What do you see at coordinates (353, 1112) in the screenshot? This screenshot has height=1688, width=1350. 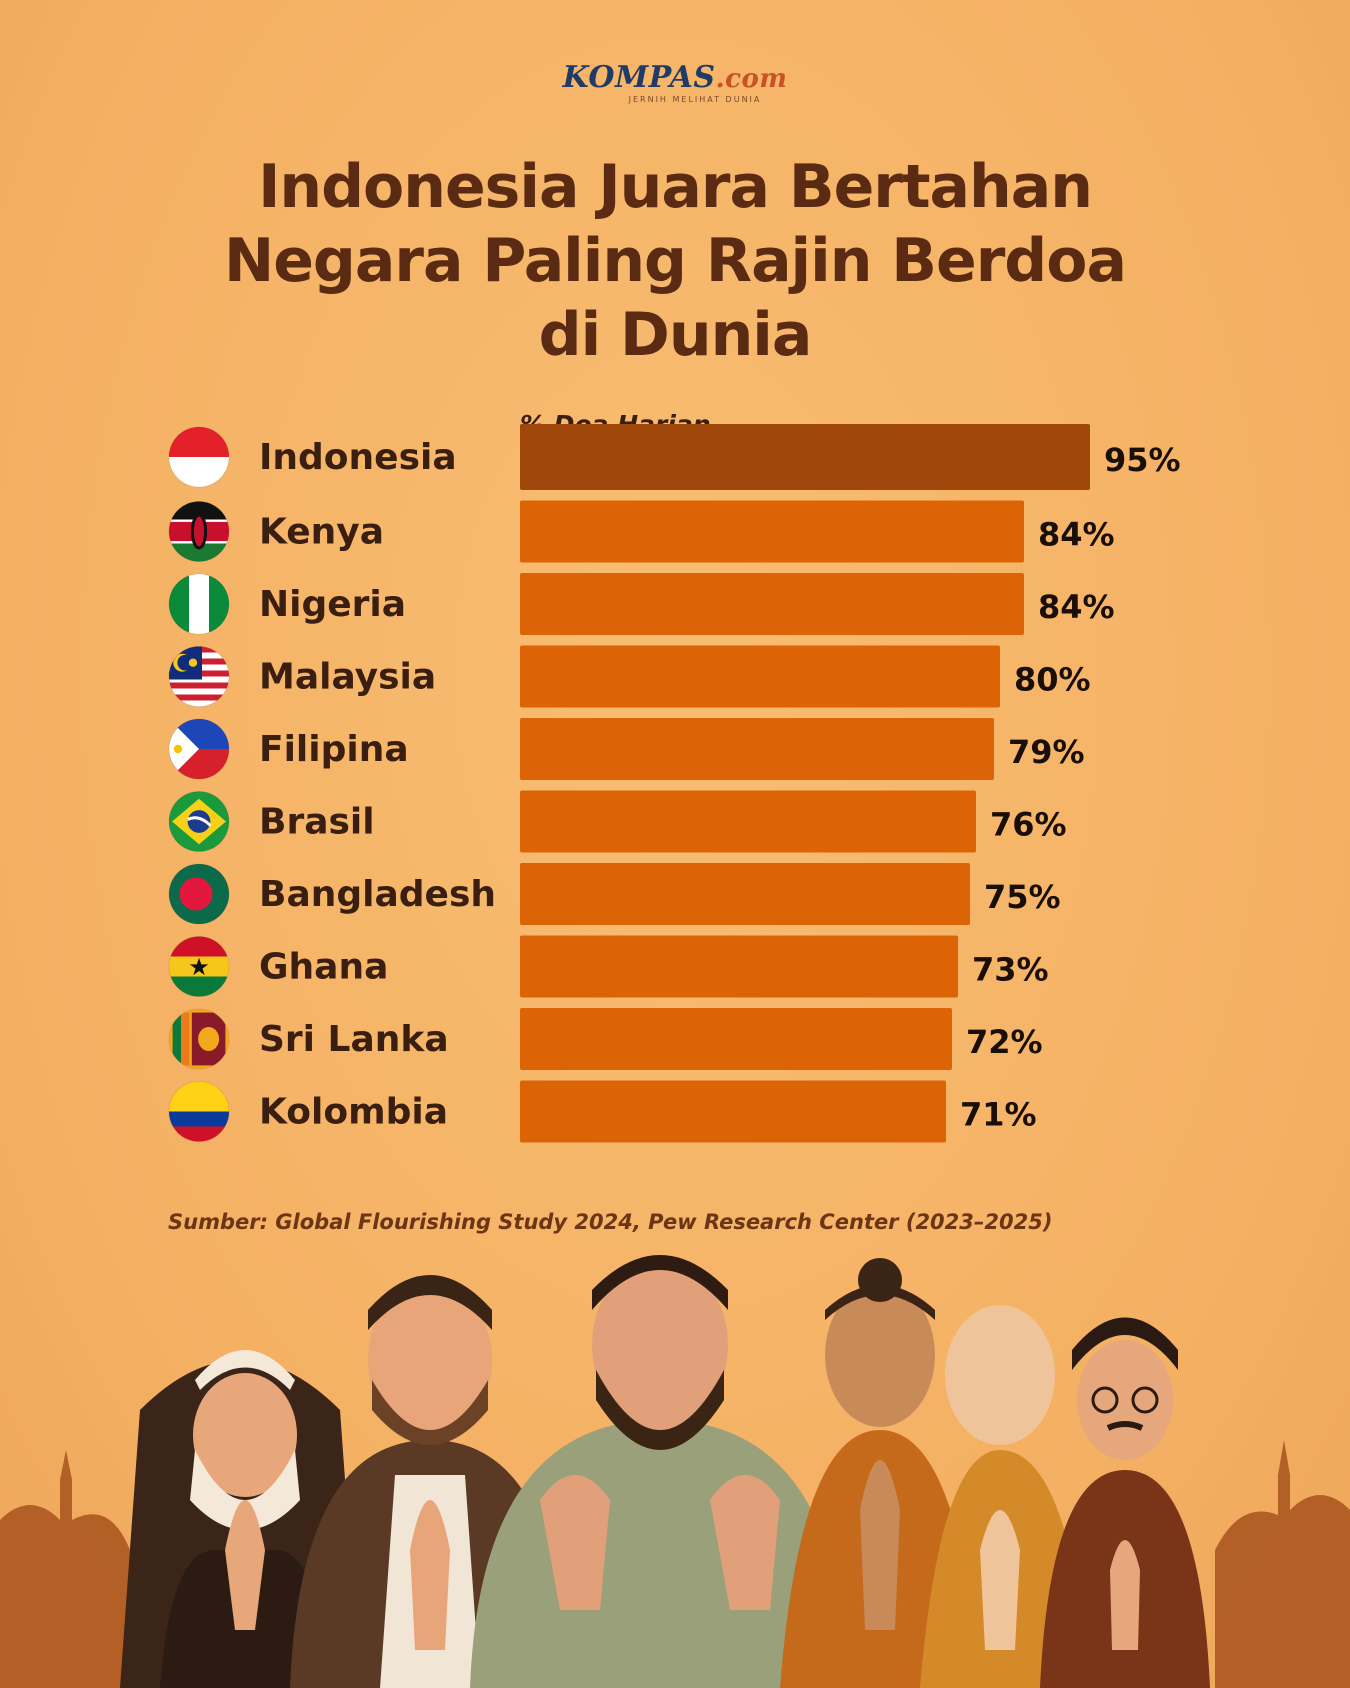 I see `country-label: Kolombia` at bounding box center [353, 1112].